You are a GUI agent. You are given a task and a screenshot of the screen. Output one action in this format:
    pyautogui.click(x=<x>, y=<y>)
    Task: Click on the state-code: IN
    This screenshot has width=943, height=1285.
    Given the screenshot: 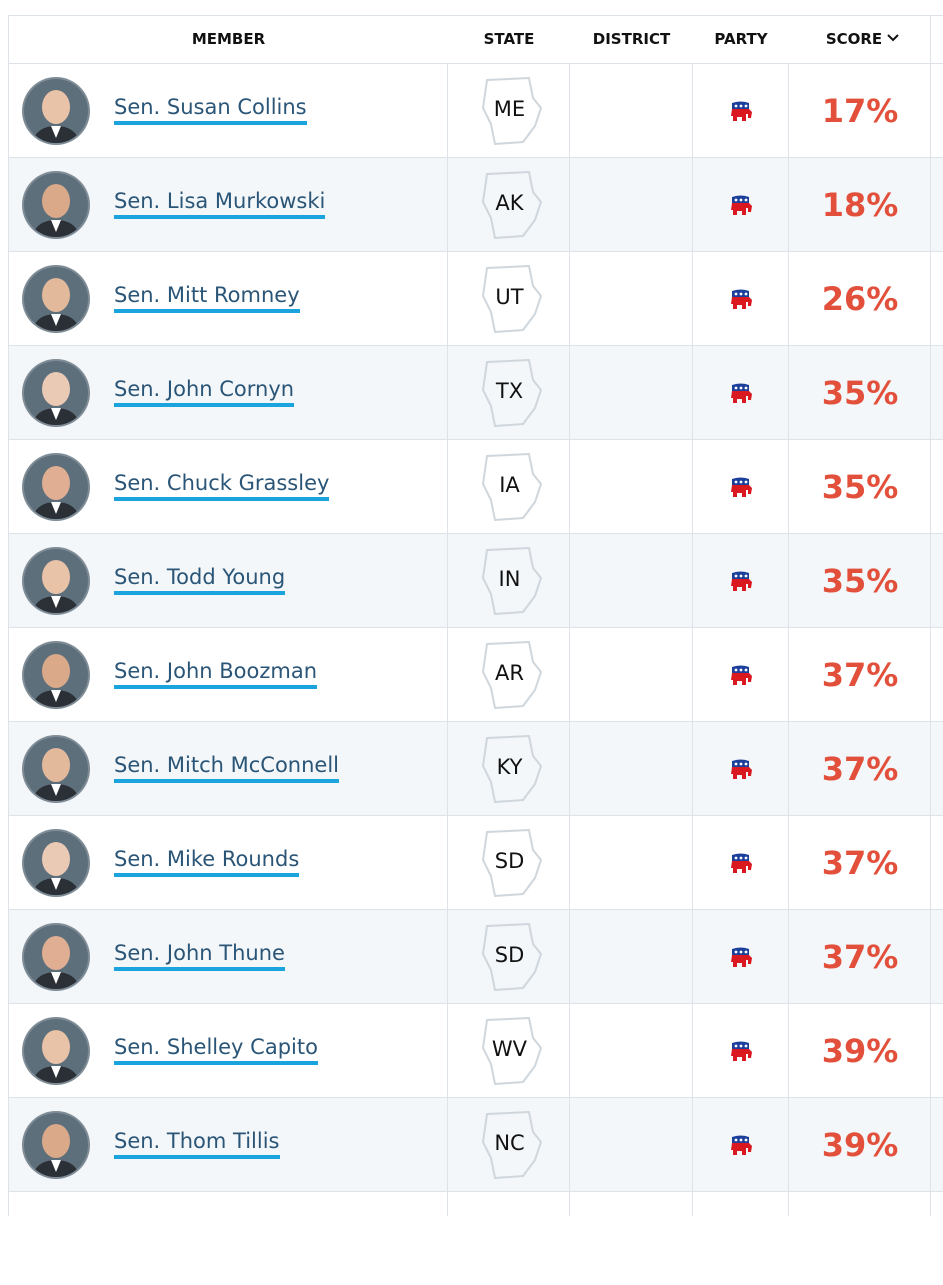 What is the action you would take?
    pyautogui.click(x=509, y=579)
    